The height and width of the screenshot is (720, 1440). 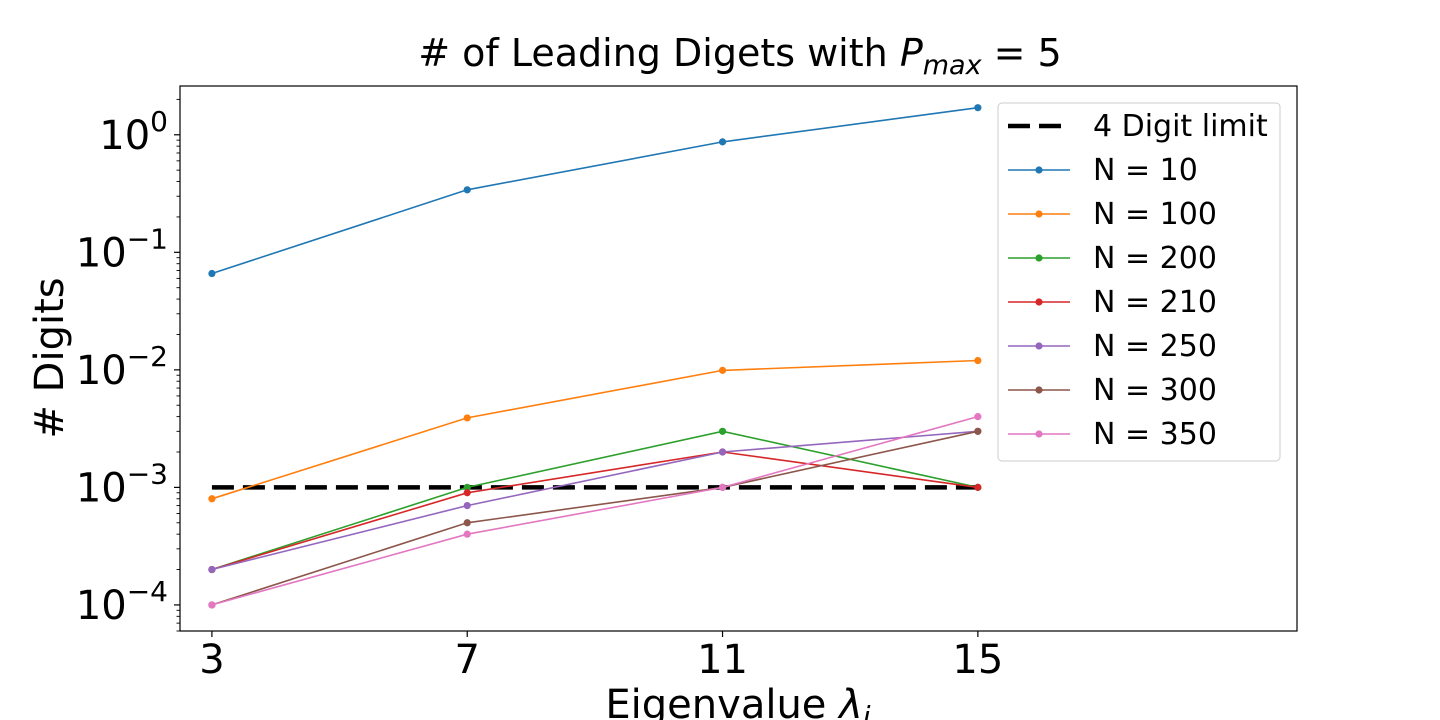 I want to click on title-suffix: = 5, so click(x=1022, y=53).